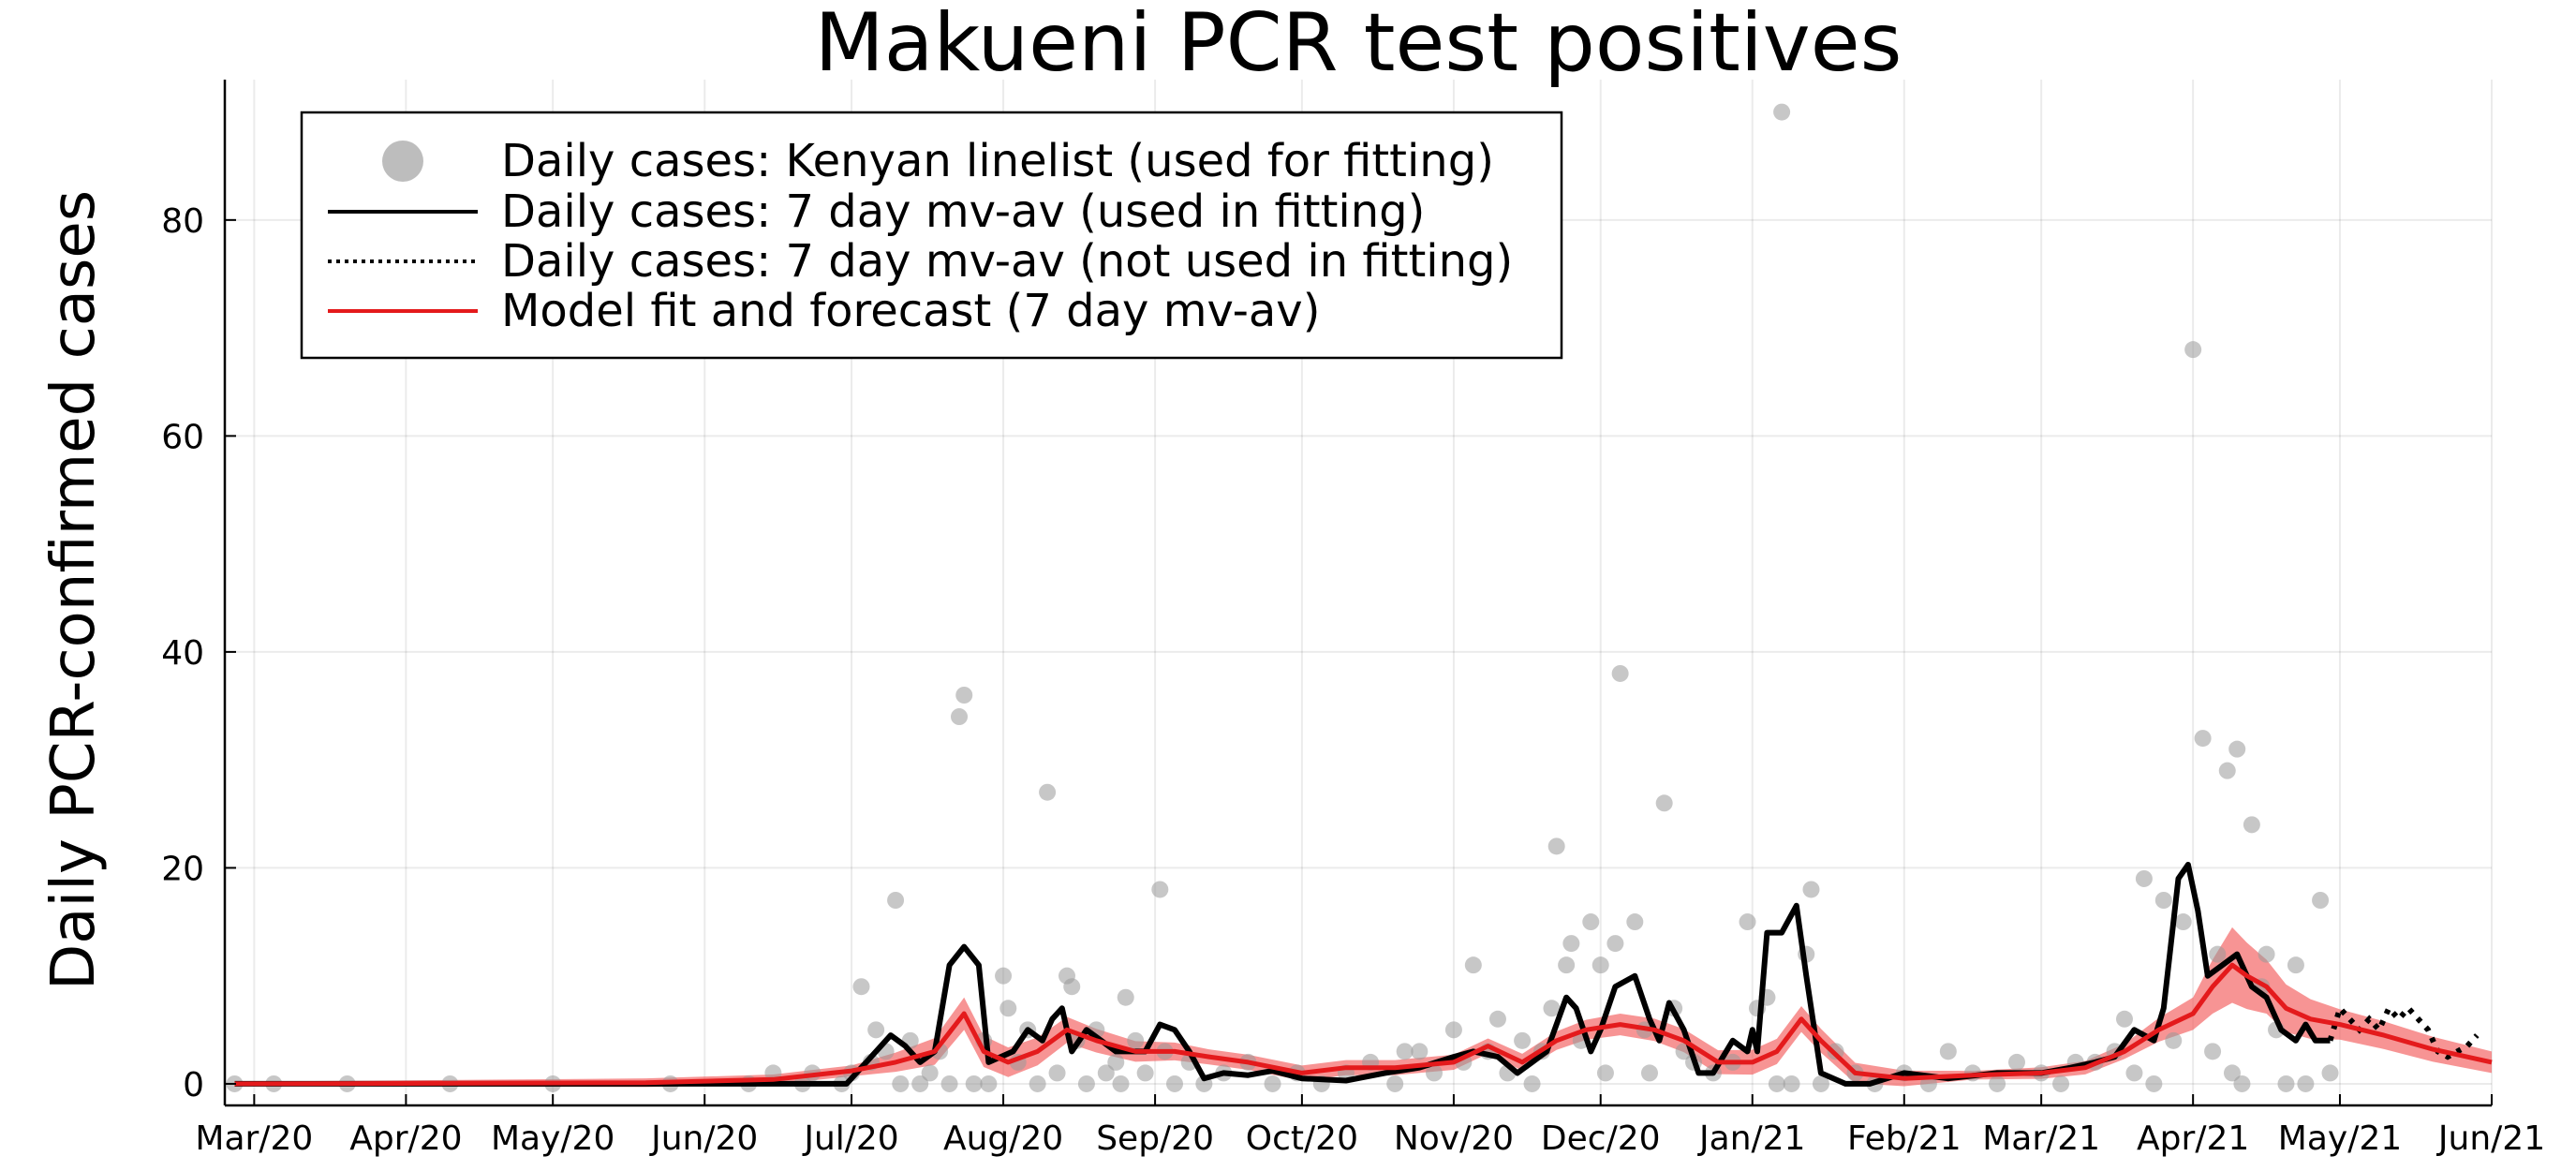 The image size is (2576, 1171). Describe the element at coordinates (1003, 1138) in the screenshot. I see `x-tick-label: Aug/20` at that location.